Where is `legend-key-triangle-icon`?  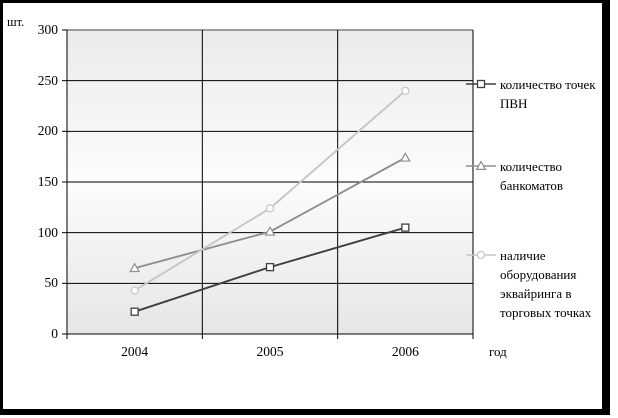 legend-key-triangle-icon is located at coordinates (481, 165).